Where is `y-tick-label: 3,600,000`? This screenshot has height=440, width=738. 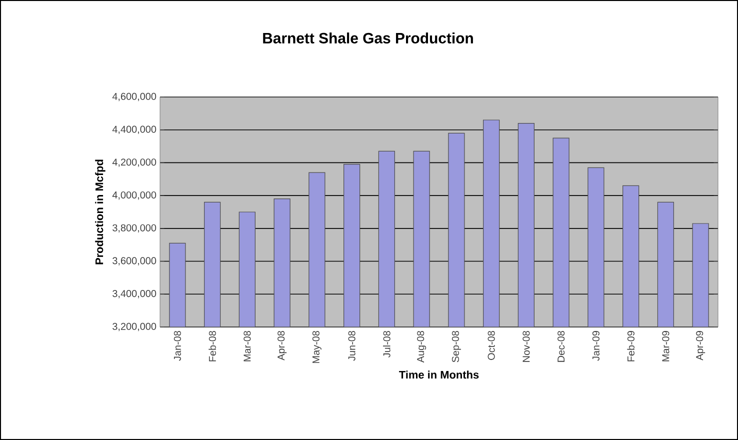
y-tick-label: 3,600,000 is located at coordinates (134, 261).